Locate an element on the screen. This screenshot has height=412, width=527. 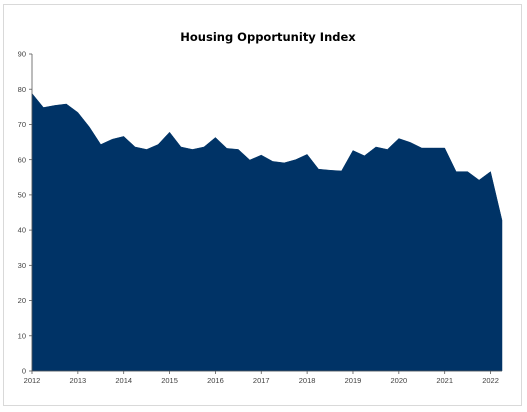
y-tick-label: 80 is located at coordinates (22, 89).